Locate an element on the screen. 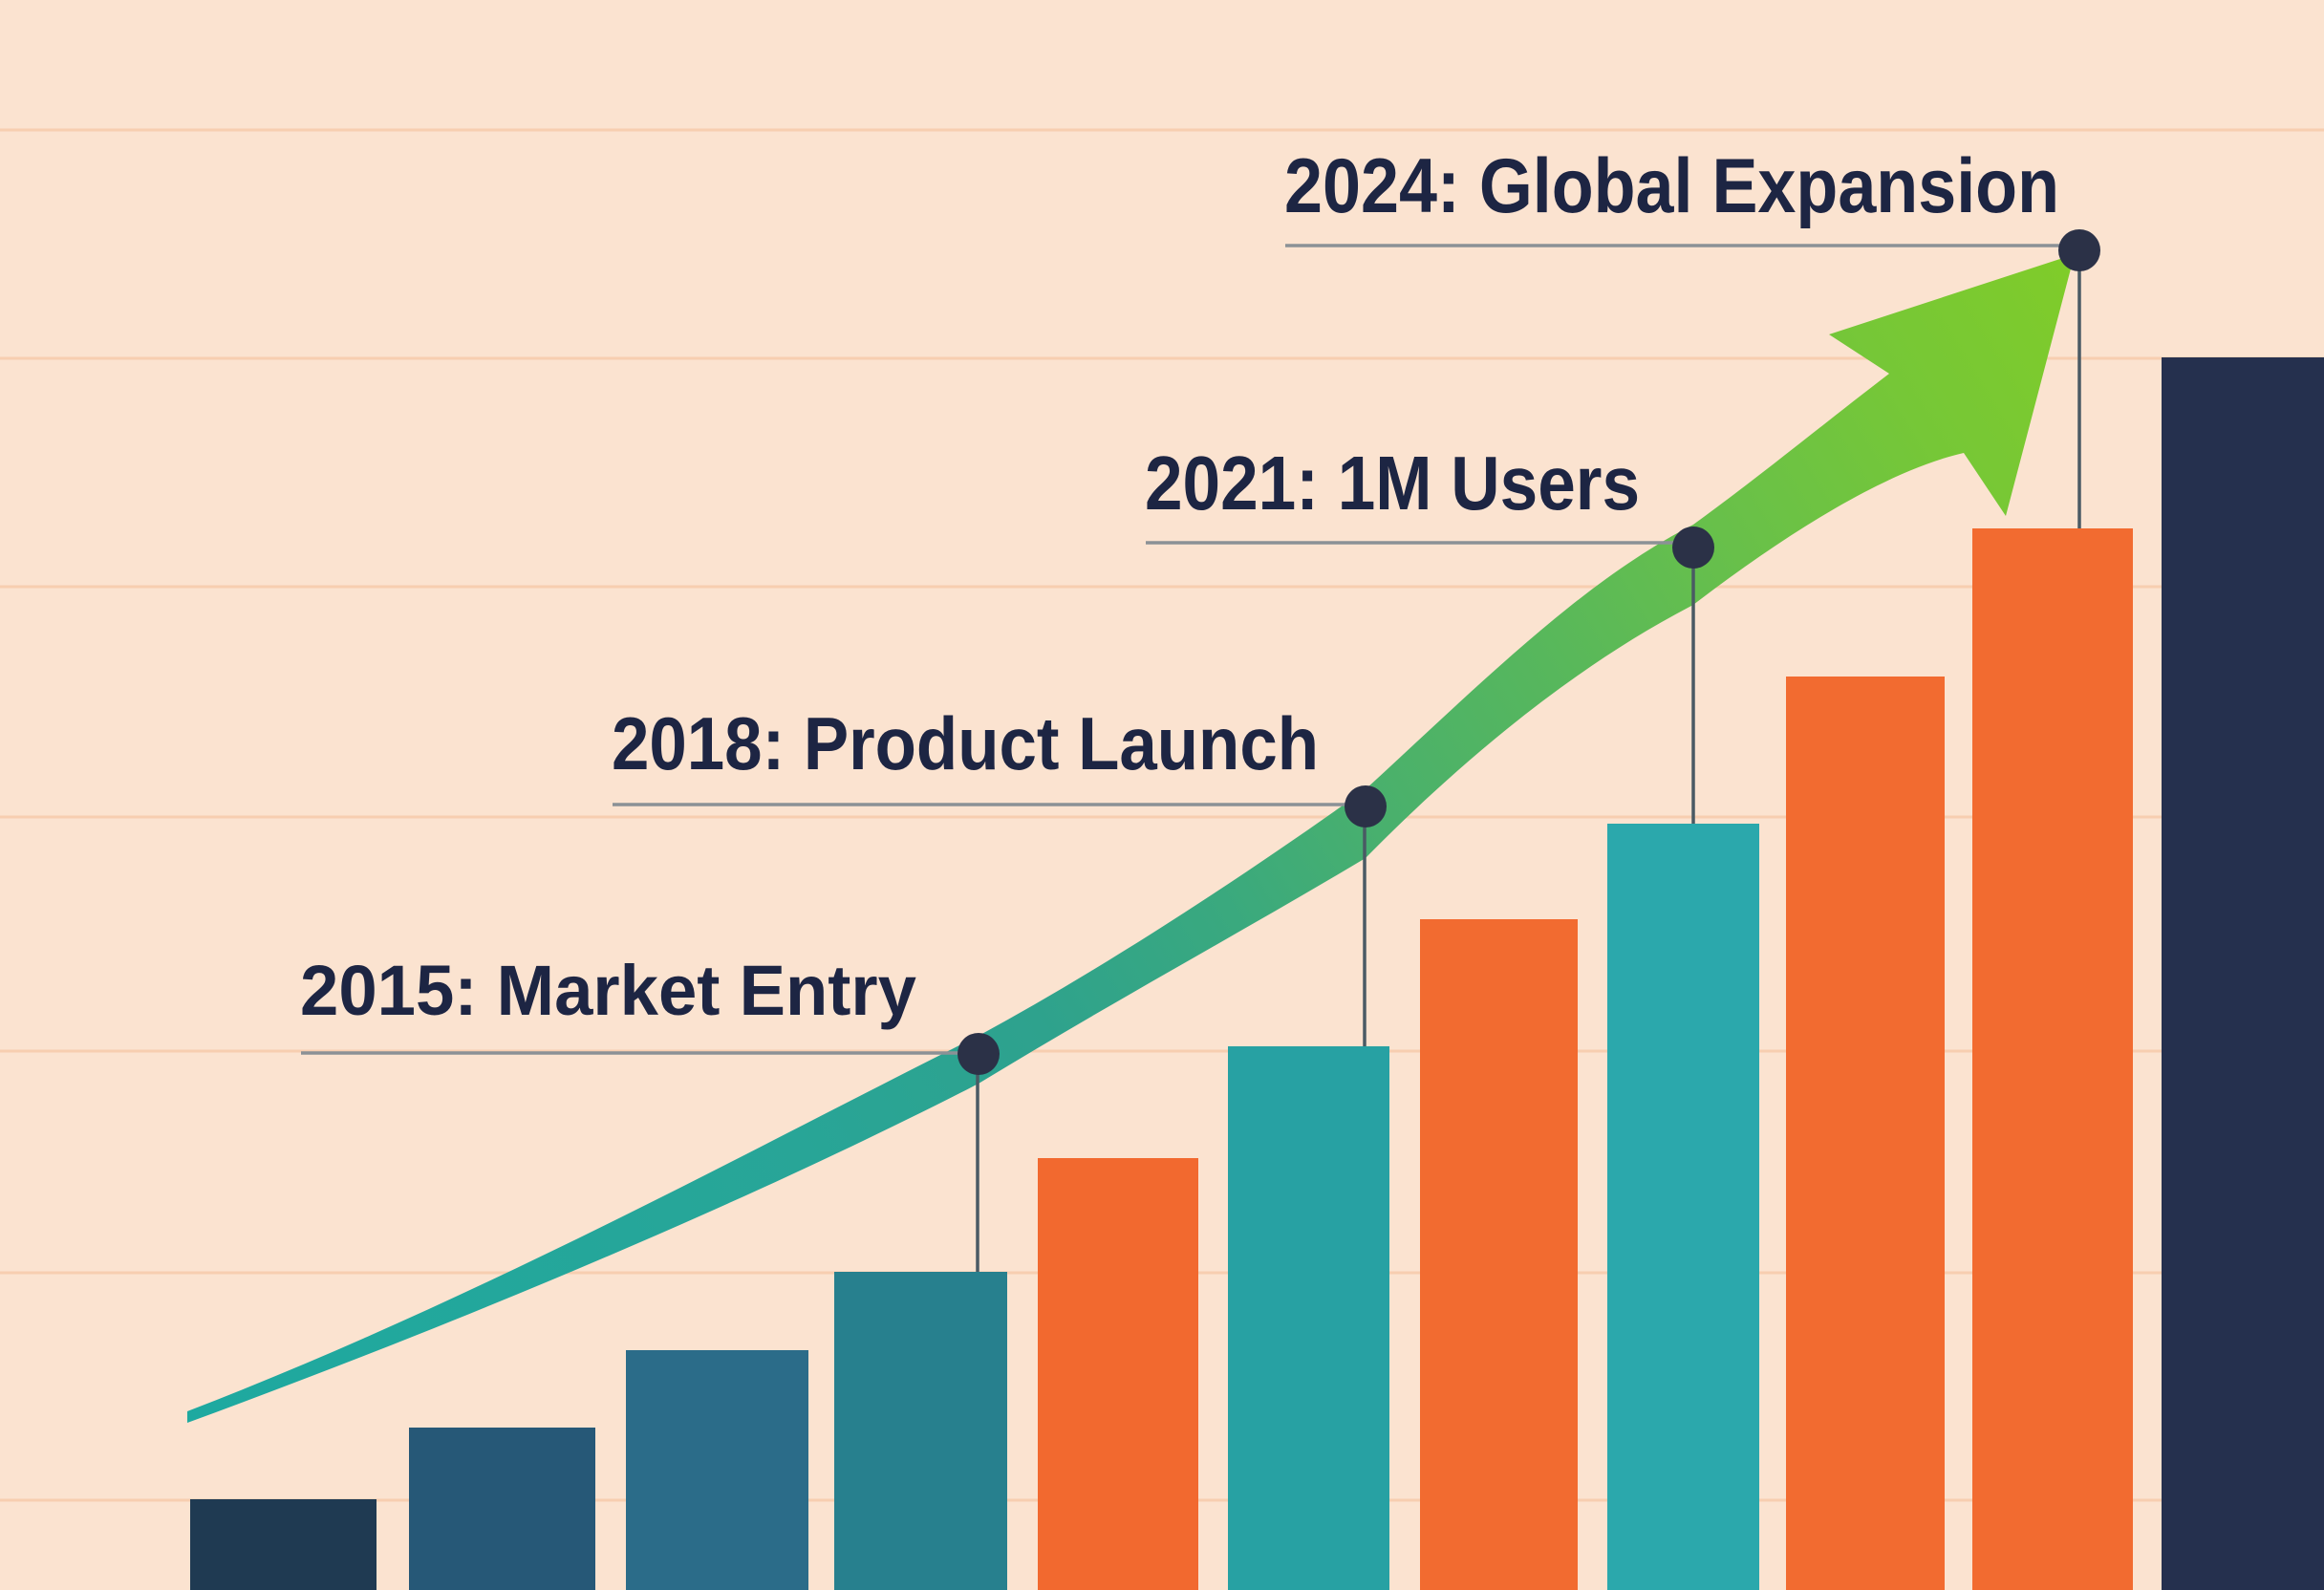 This screenshot has width=2324, height=1590. svg-text: 2021: 1M Users is located at coordinates (1392, 483).